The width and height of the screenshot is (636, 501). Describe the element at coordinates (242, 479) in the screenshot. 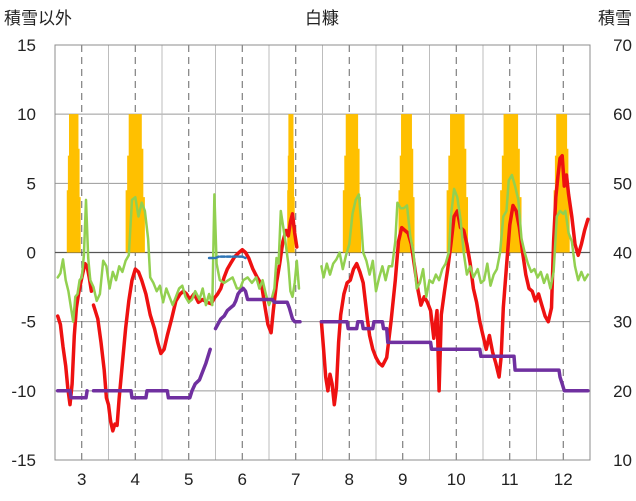

I see `x-tick-label: 6` at that location.